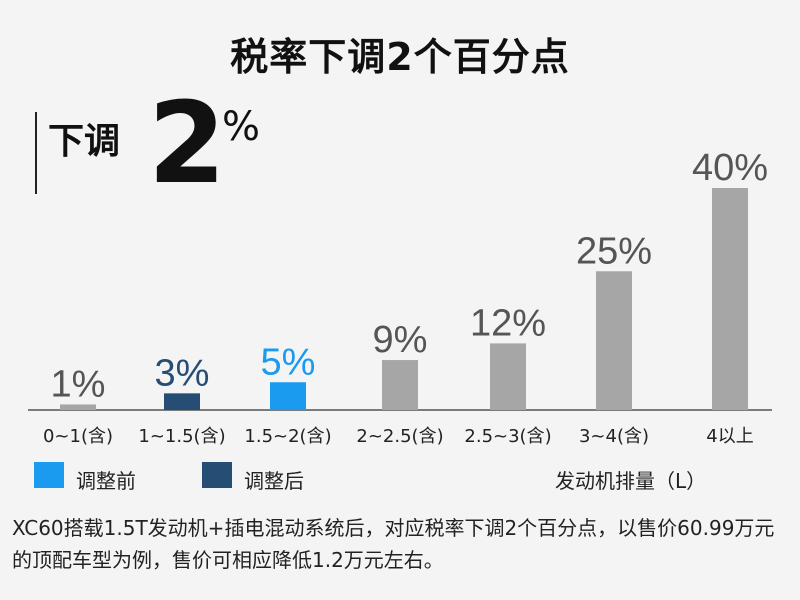  What do you see at coordinates (78, 384) in the screenshot?
I see `bar-value-label-0: 1%` at bounding box center [78, 384].